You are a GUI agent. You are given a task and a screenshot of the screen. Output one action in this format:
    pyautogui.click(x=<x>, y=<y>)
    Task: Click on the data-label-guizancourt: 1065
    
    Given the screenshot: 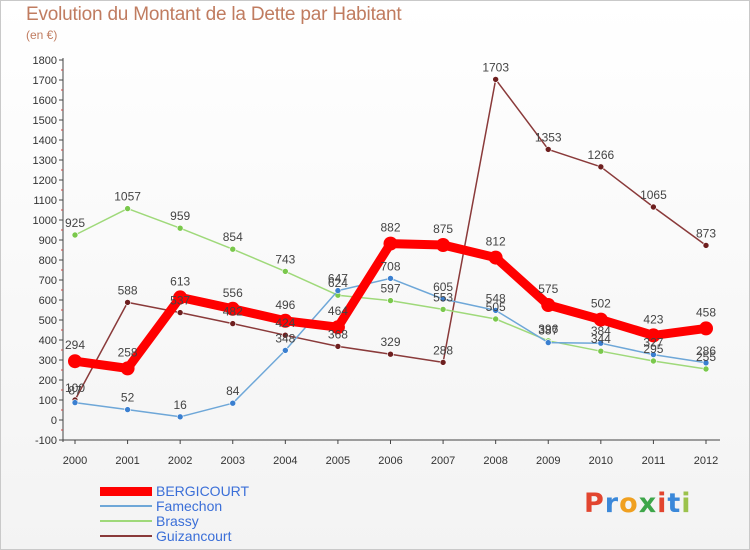 What is the action you would take?
    pyautogui.click(x=653, y=195)
    